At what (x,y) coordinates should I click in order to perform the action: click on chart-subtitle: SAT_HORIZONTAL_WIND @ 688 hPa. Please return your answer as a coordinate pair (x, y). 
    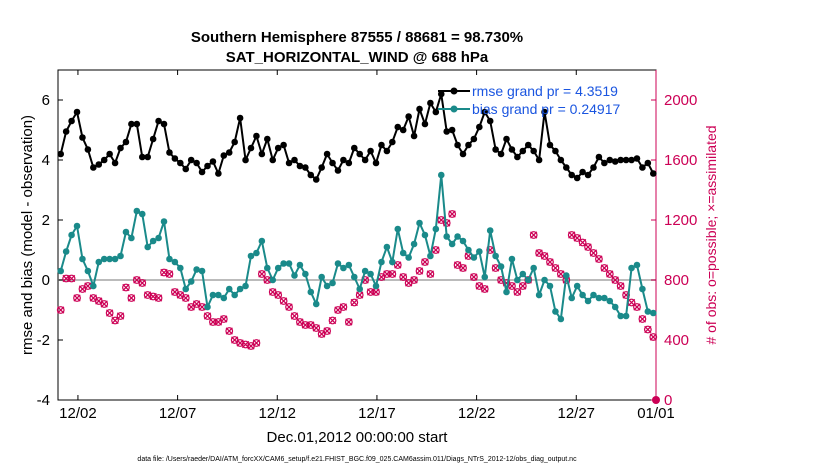
    Looking at the image, I should click on (357, 57).